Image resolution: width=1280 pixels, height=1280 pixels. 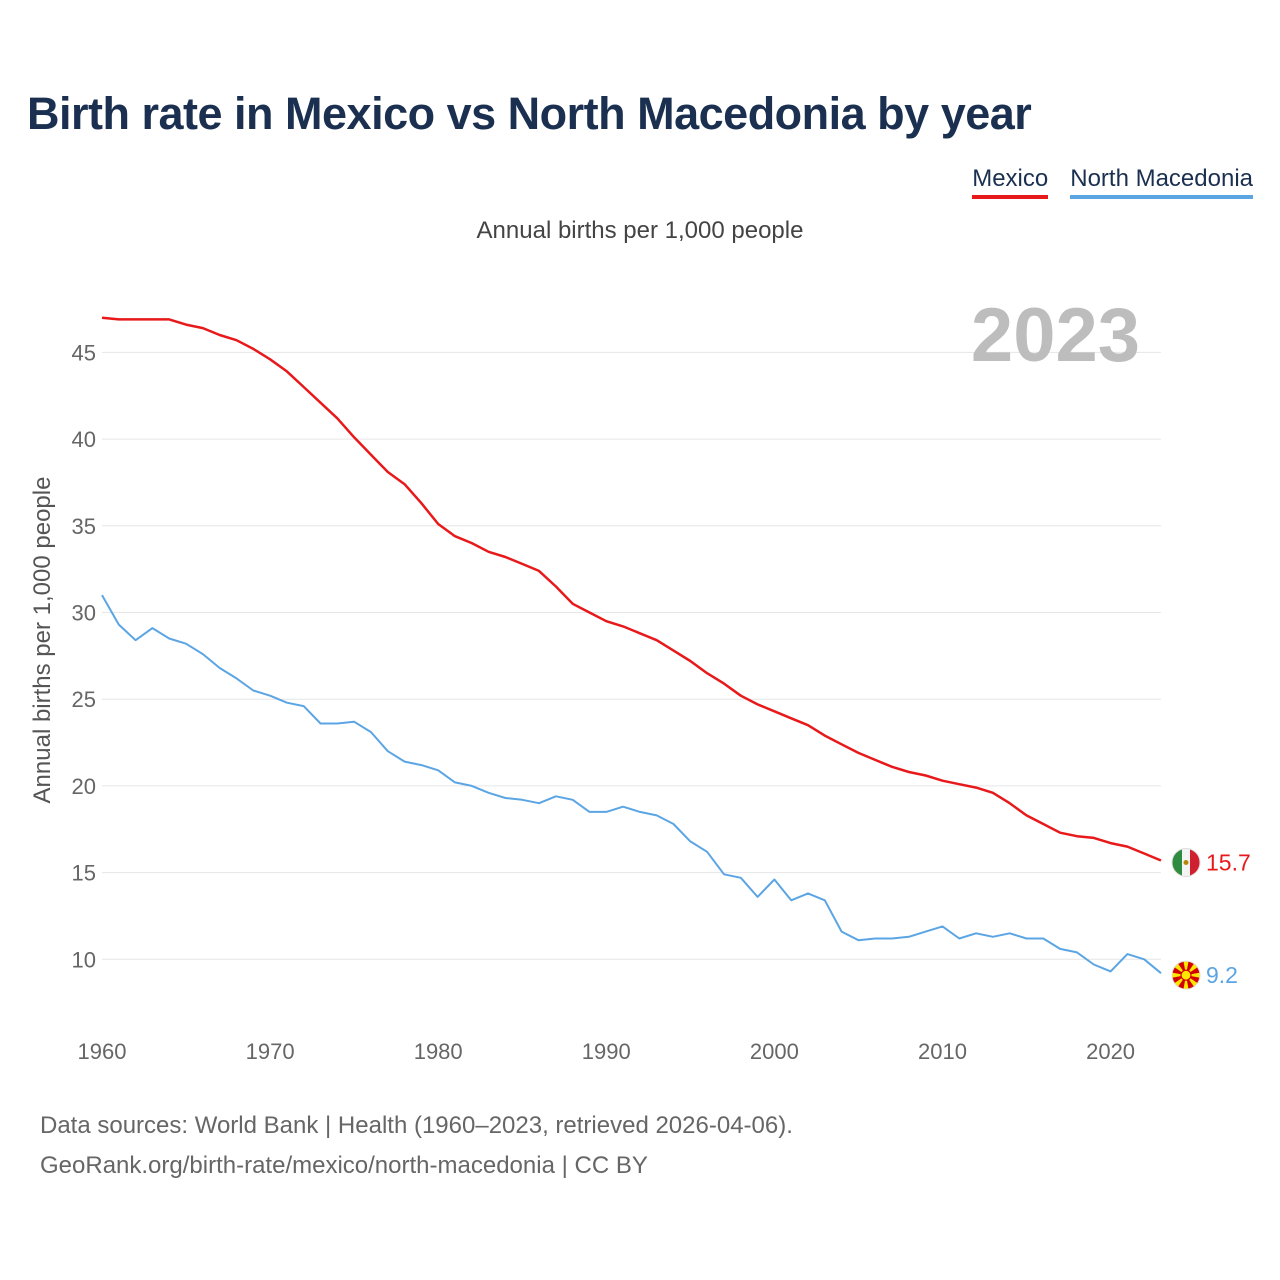 I want to click on end-value-label: 15.7, so click(x=1228, y=862).